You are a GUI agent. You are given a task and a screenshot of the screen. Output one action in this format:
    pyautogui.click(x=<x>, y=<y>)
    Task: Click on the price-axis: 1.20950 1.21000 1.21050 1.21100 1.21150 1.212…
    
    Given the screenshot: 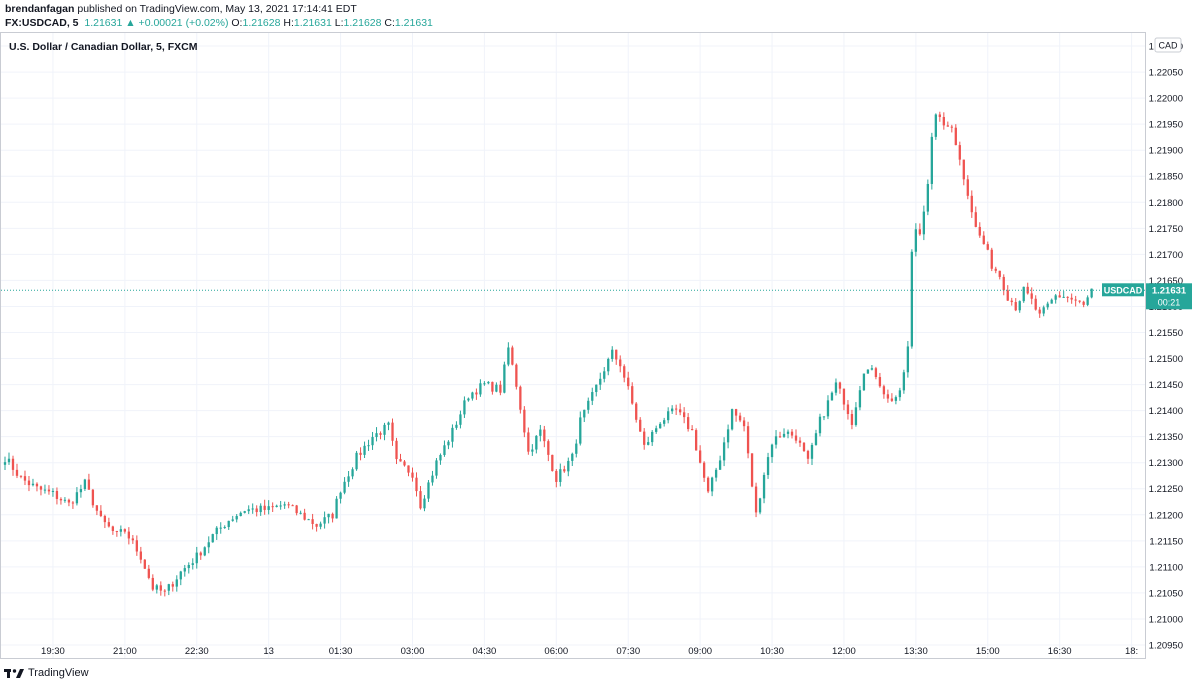 What is the action you would take?
    pyautogui.click(x=1166, y=347)
    